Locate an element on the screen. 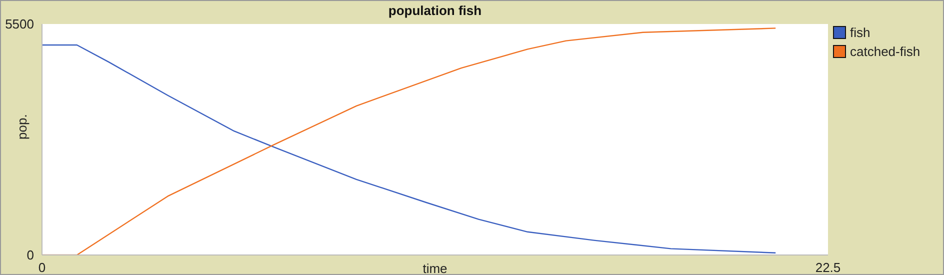  x-tick-label: 22.5 is located at coordinates (828, 267).